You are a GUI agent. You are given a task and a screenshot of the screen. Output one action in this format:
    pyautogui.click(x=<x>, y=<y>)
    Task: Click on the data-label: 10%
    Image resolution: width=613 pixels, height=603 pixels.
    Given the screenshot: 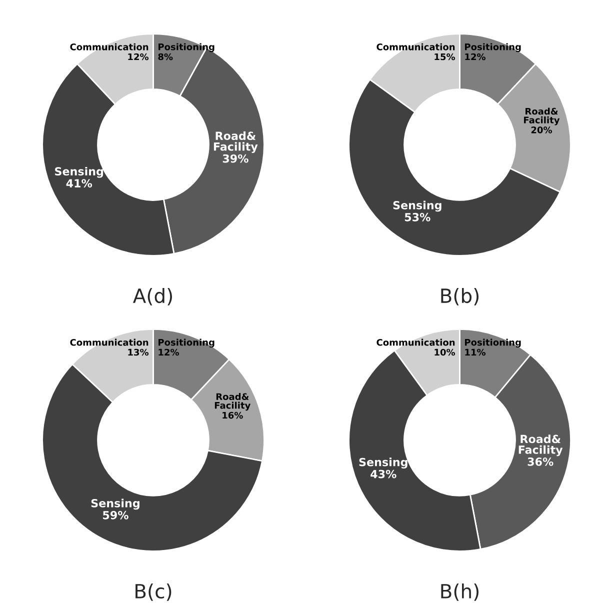 What is the action you would take?
    pyautogui.click(x=445, y=352)
    